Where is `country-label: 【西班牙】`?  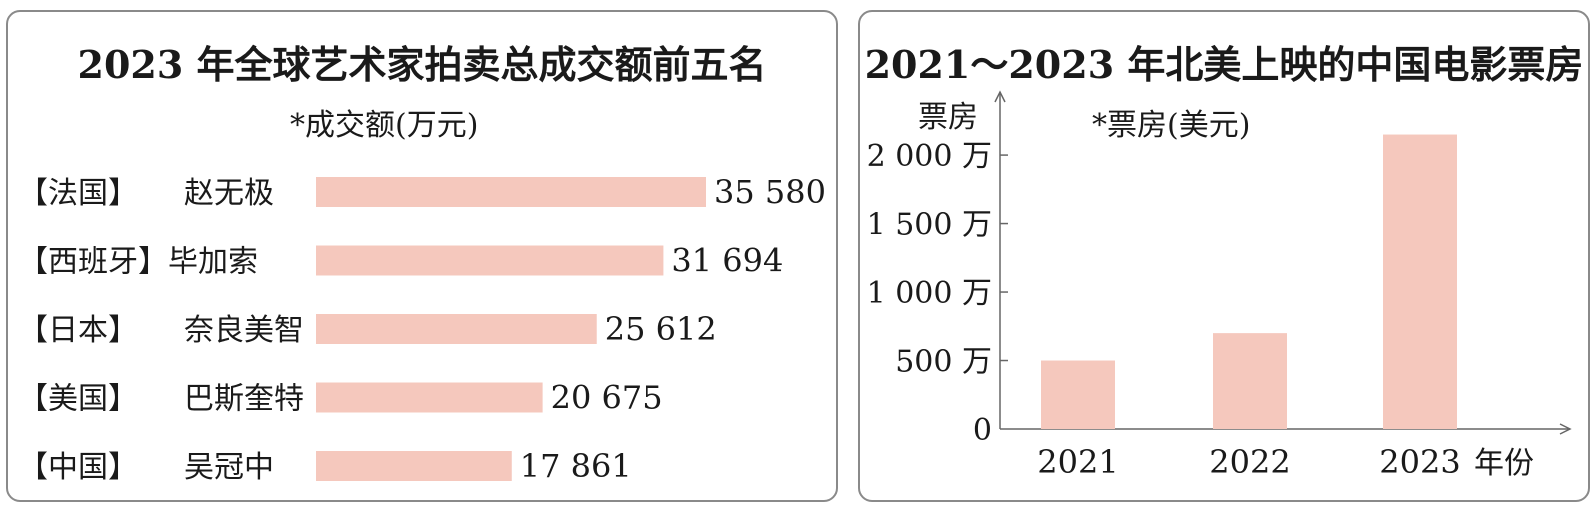 country-label: 【西班牙】 is located at coordinates (93, 262).